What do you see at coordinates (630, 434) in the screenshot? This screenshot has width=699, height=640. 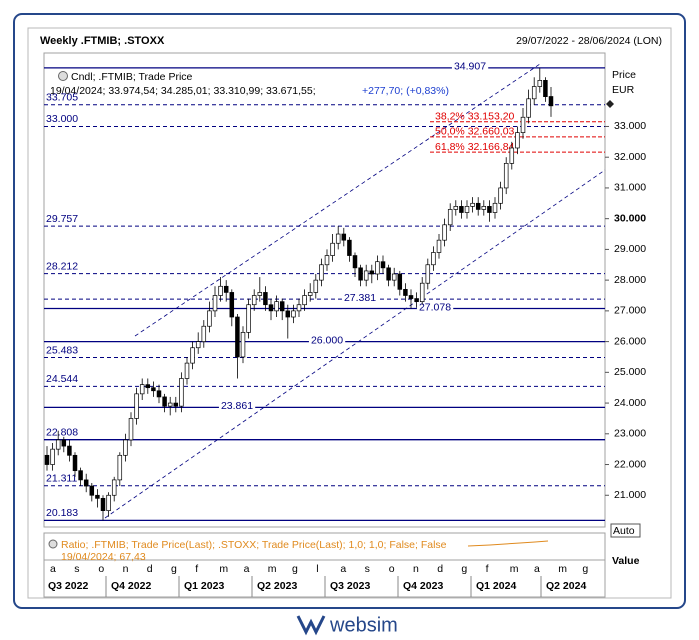 I see `y-tick-label: 23.000` at bounding box center [630, 434].